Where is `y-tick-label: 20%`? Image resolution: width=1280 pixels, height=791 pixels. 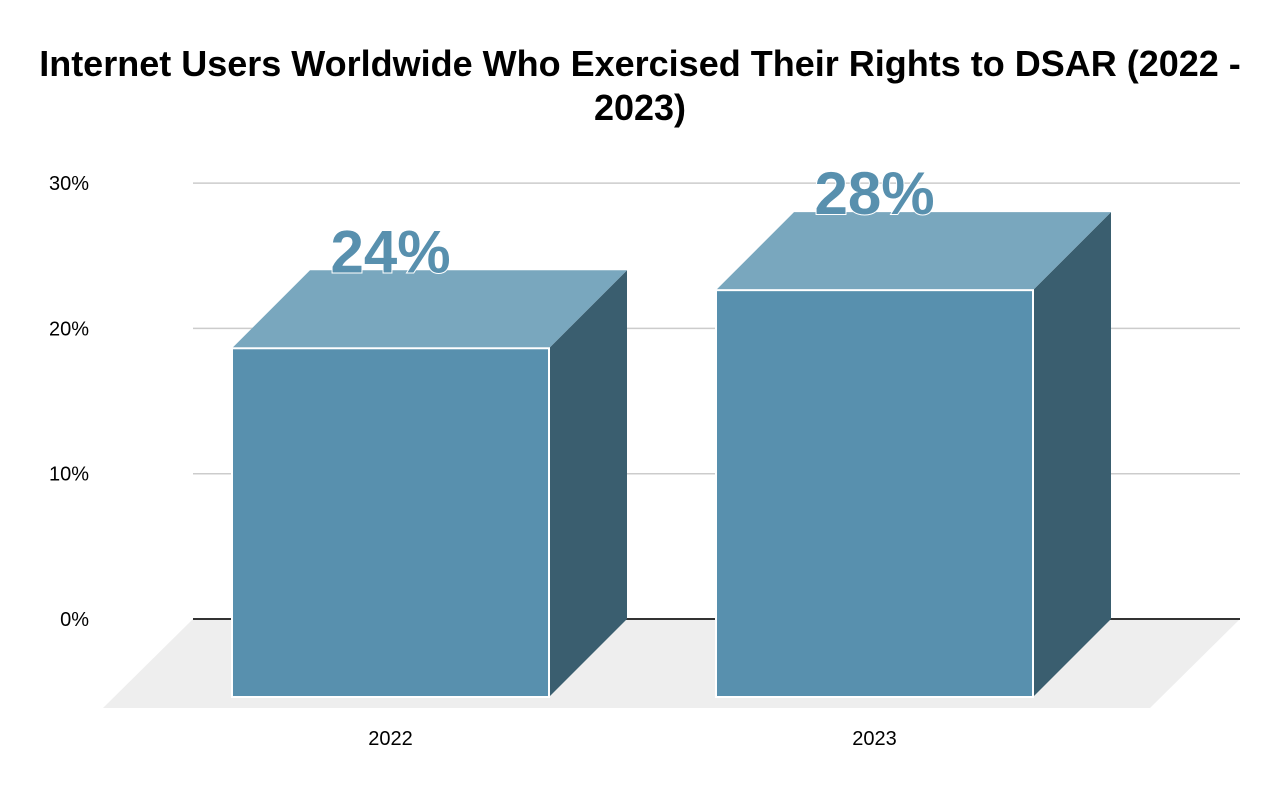
y-tick-label: 20% is located at coordinates (69, 329).